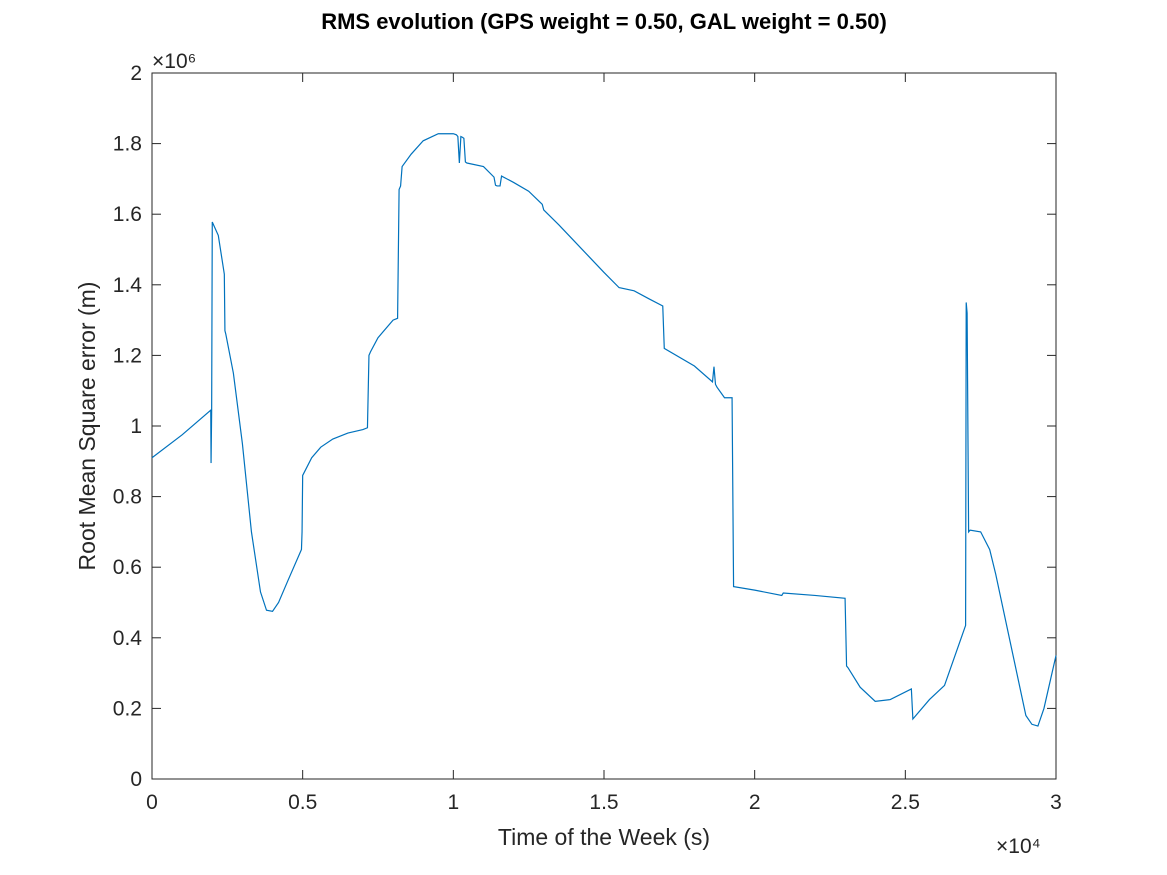 This screenshot has height=875, width=1167. I want to click on y-exponent-label: ×10⁶, so click(174, 61).